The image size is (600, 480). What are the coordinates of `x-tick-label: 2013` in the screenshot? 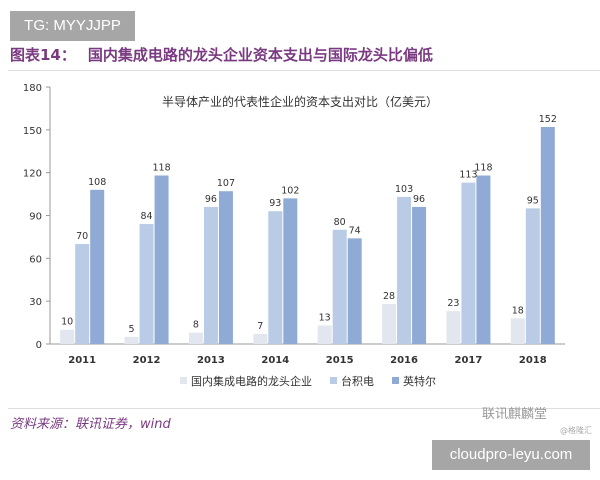 It's located at (211, 360).